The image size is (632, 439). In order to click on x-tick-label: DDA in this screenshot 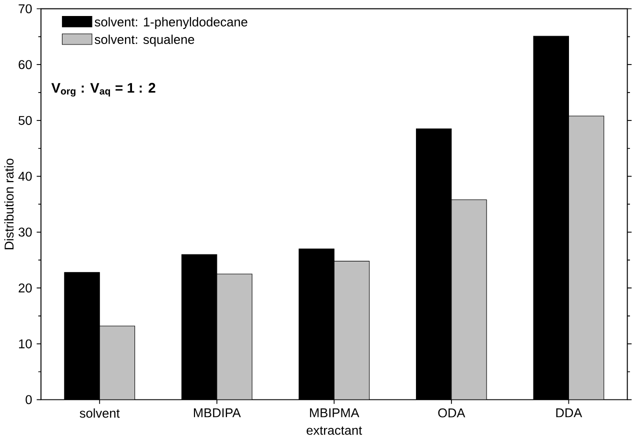, I will do `click(569, 413)`.